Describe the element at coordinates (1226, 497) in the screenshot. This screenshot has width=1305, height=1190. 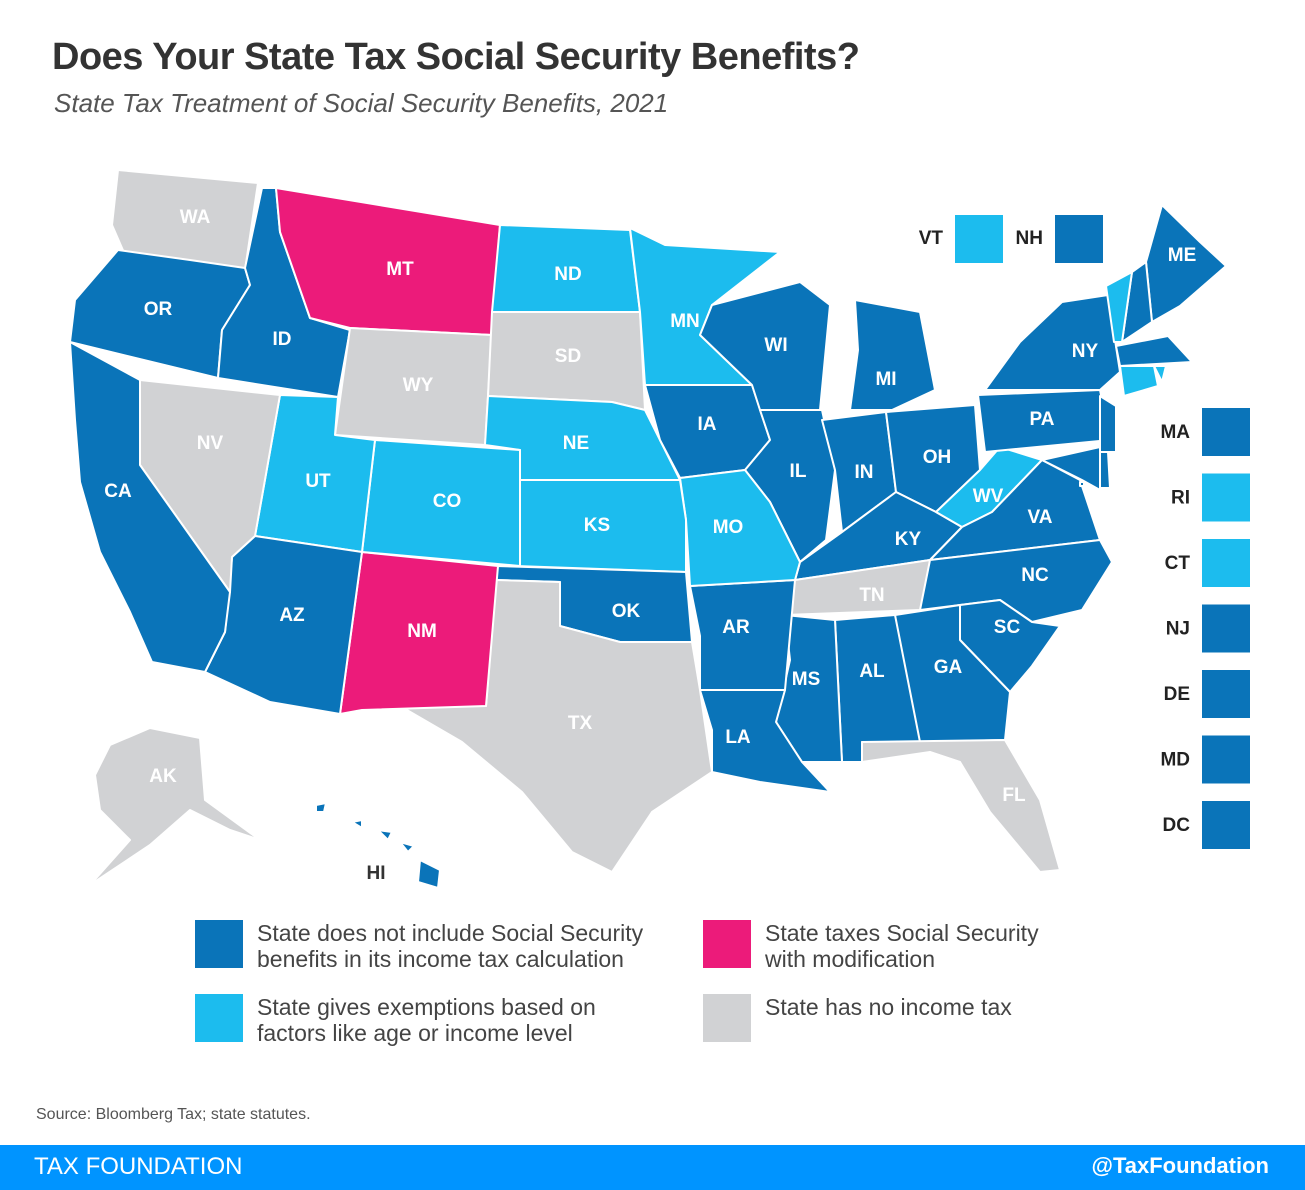
I see `box-ri` at that location.